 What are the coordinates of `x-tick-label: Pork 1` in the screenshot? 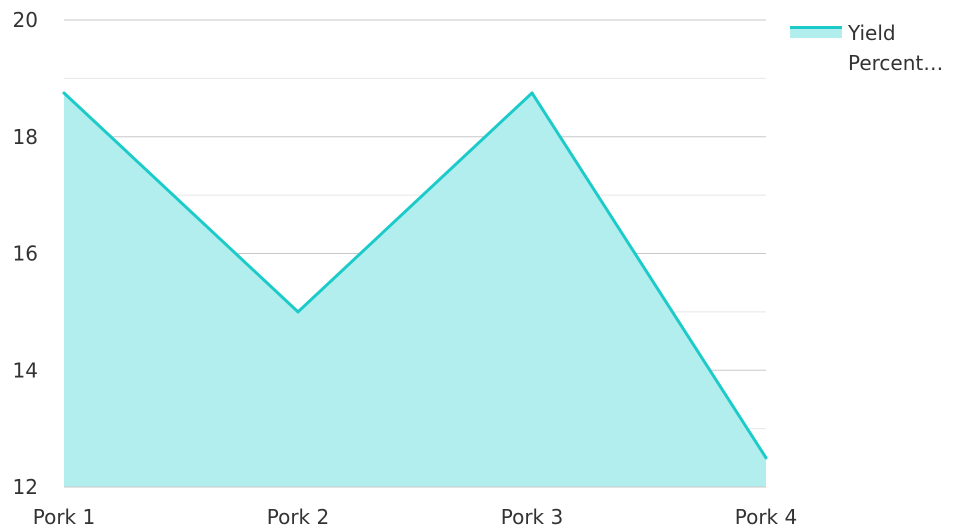 It's located at (64, 515).